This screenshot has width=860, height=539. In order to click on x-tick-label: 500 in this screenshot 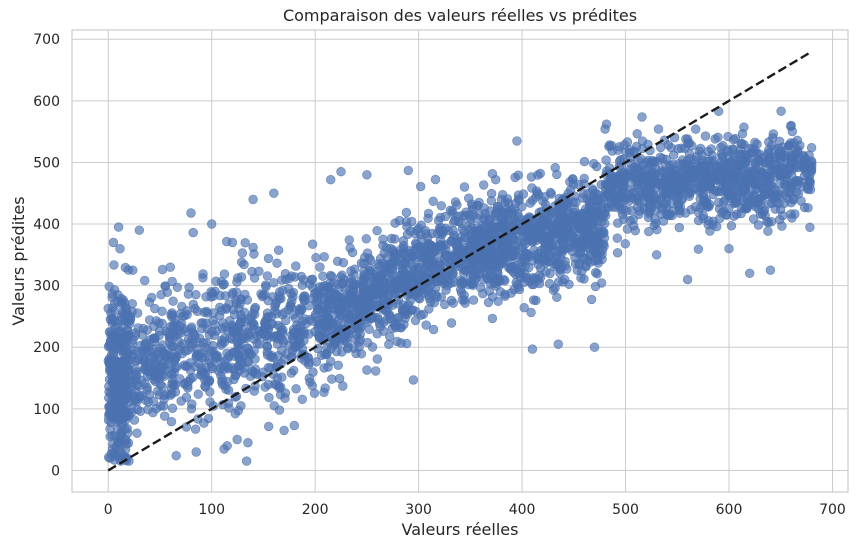, I will do `click(625, 510)`.